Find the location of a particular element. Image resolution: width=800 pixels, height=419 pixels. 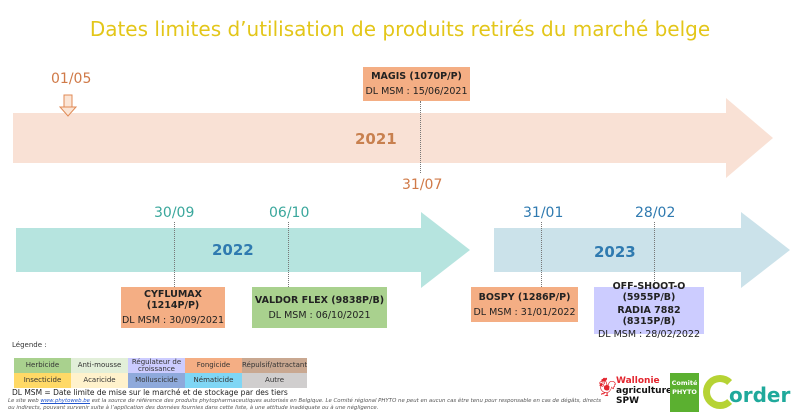

product-dl: DL MSM : 06/10/2021 is located at coordinates (319, 315).